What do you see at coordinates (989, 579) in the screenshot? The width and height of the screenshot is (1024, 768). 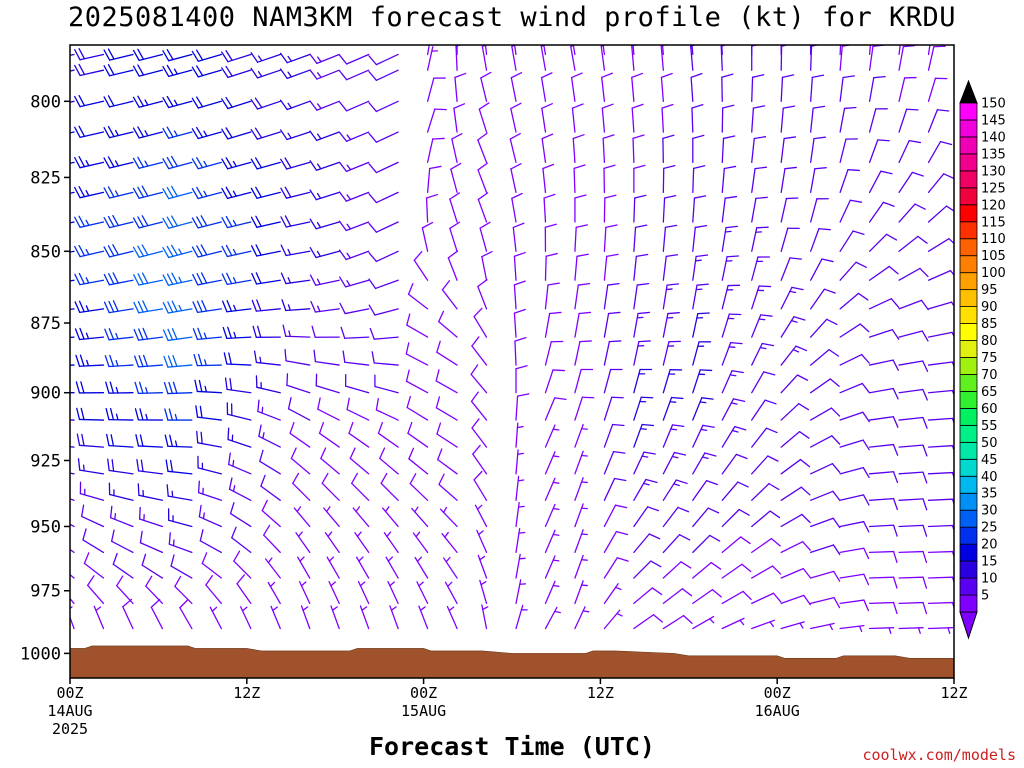 I see `colorbar-label: 10` at bounding box center [989, 579].